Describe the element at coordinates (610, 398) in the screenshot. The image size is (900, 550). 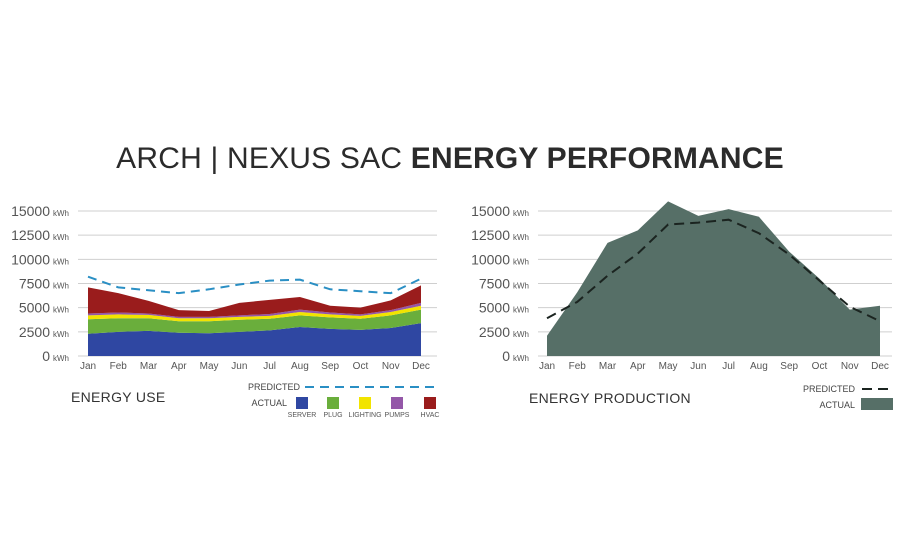
I see `chart-label: ENERGY PRODUCTION` at that location.